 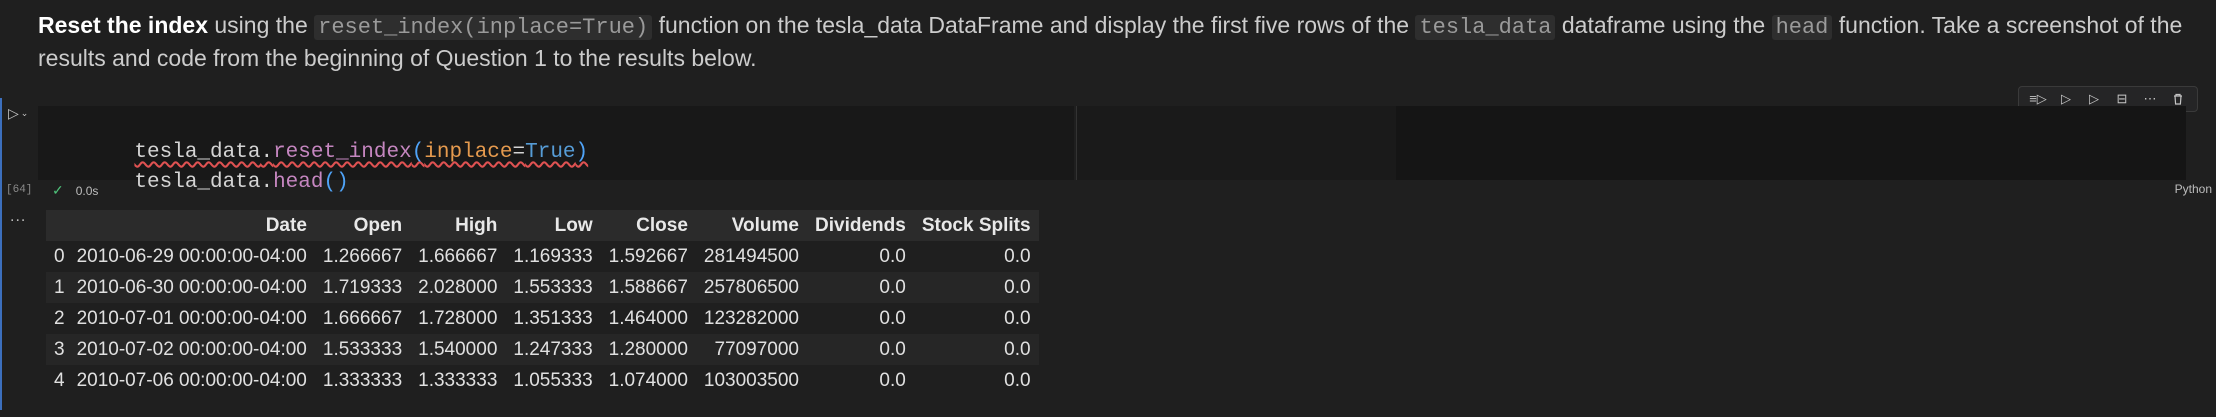 What do you see at coordinates (458, 318) in the screenshot?
I see `table-cell: 1.728000` at bounding box center [458, 318].